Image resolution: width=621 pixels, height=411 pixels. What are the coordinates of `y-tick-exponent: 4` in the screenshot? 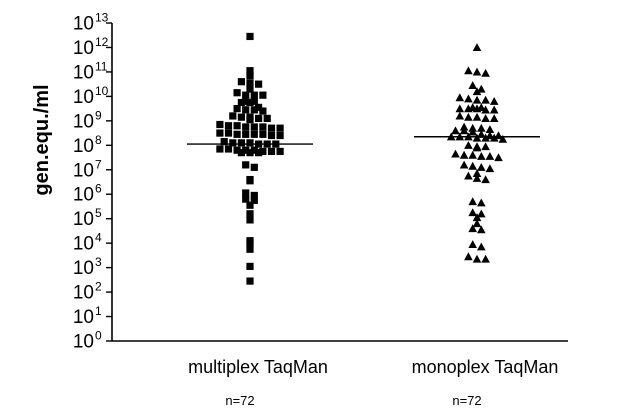 It's located at (98, 238).